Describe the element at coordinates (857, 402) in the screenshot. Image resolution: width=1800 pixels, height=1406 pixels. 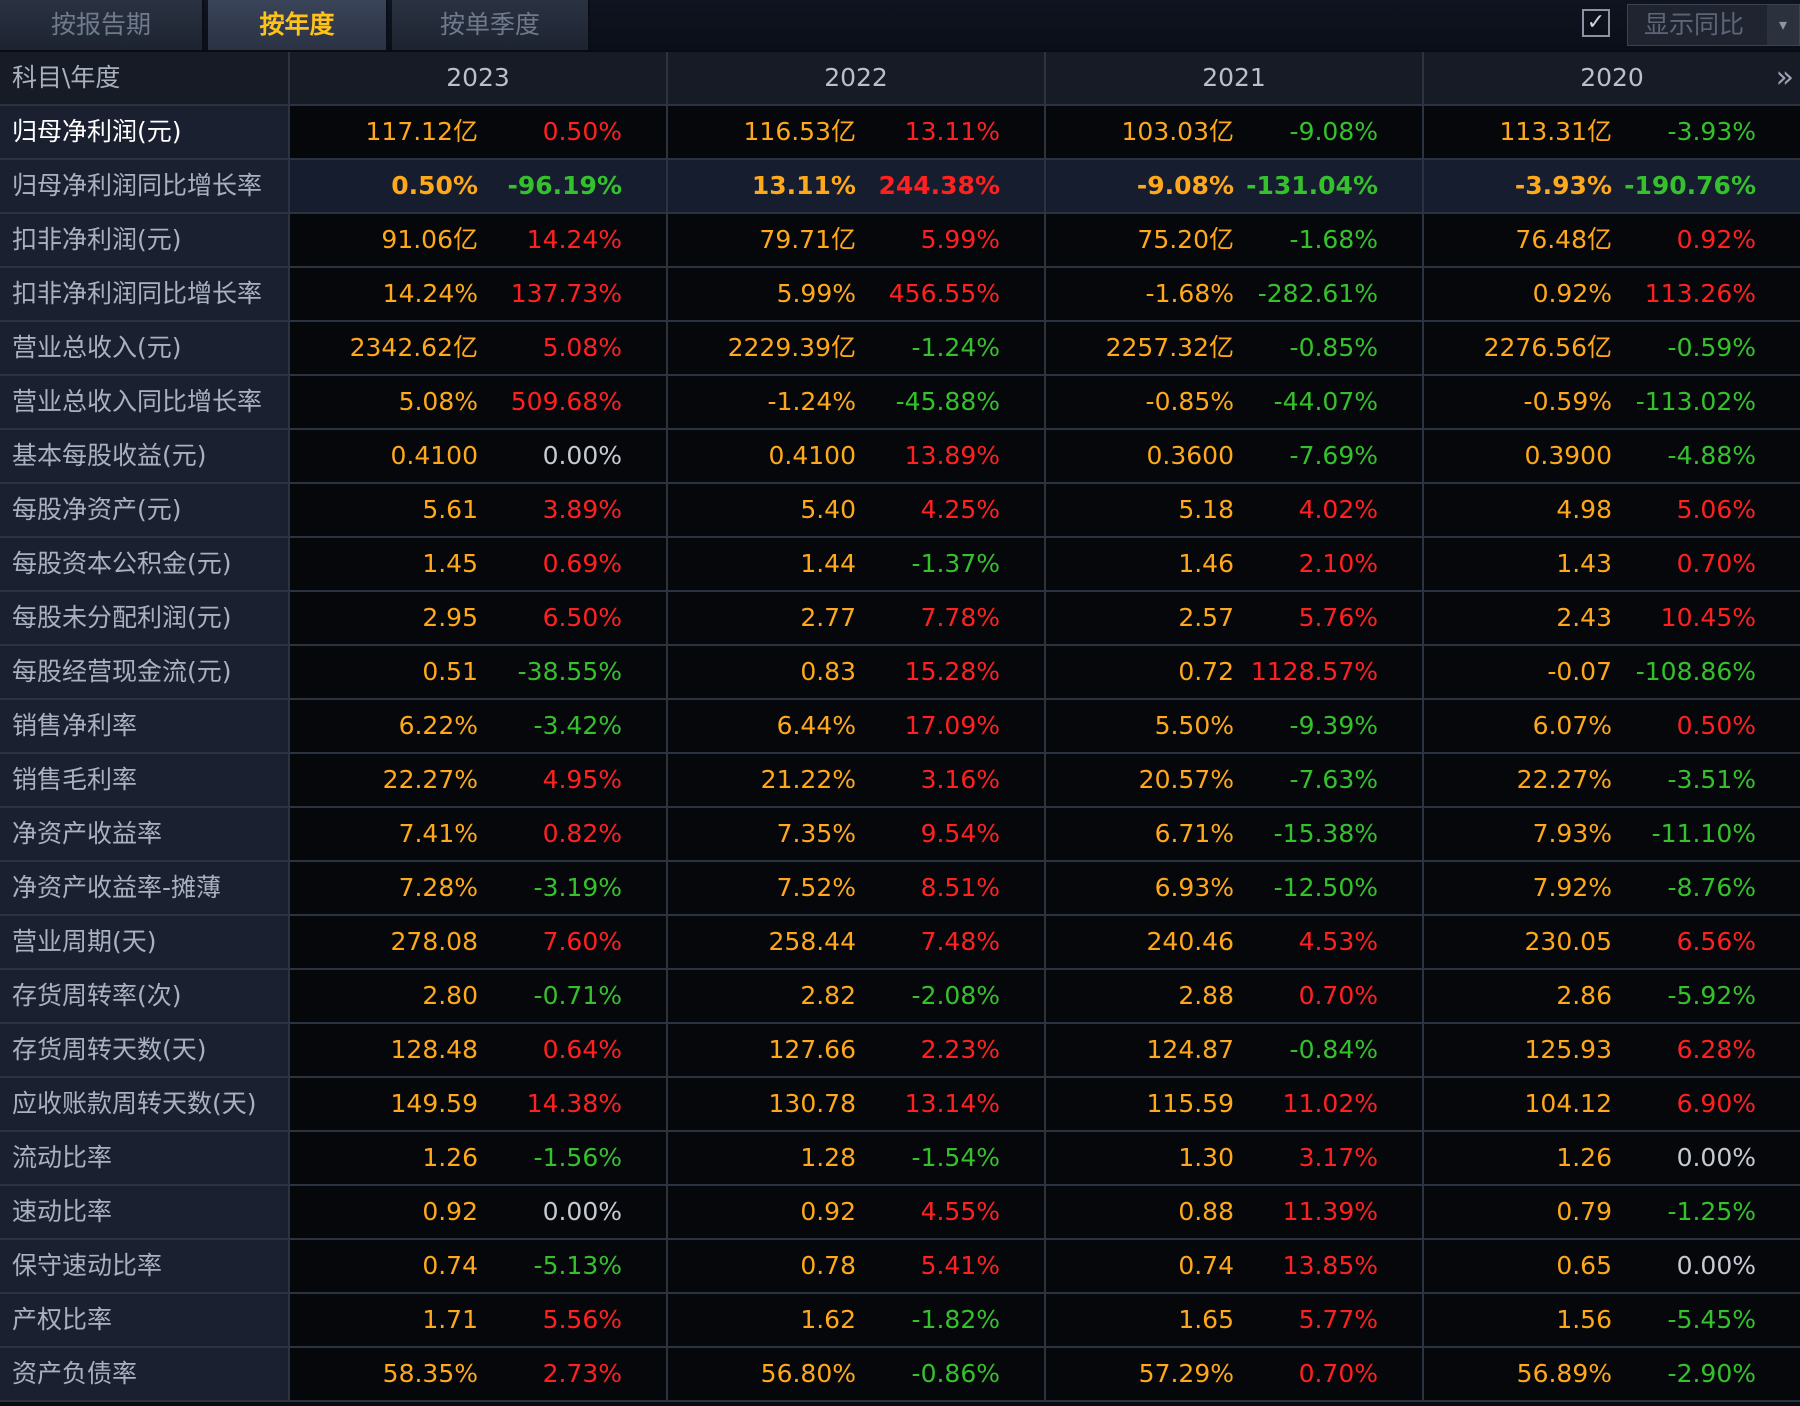
I see `table-cell: -1.24% -45.88%` at that location.